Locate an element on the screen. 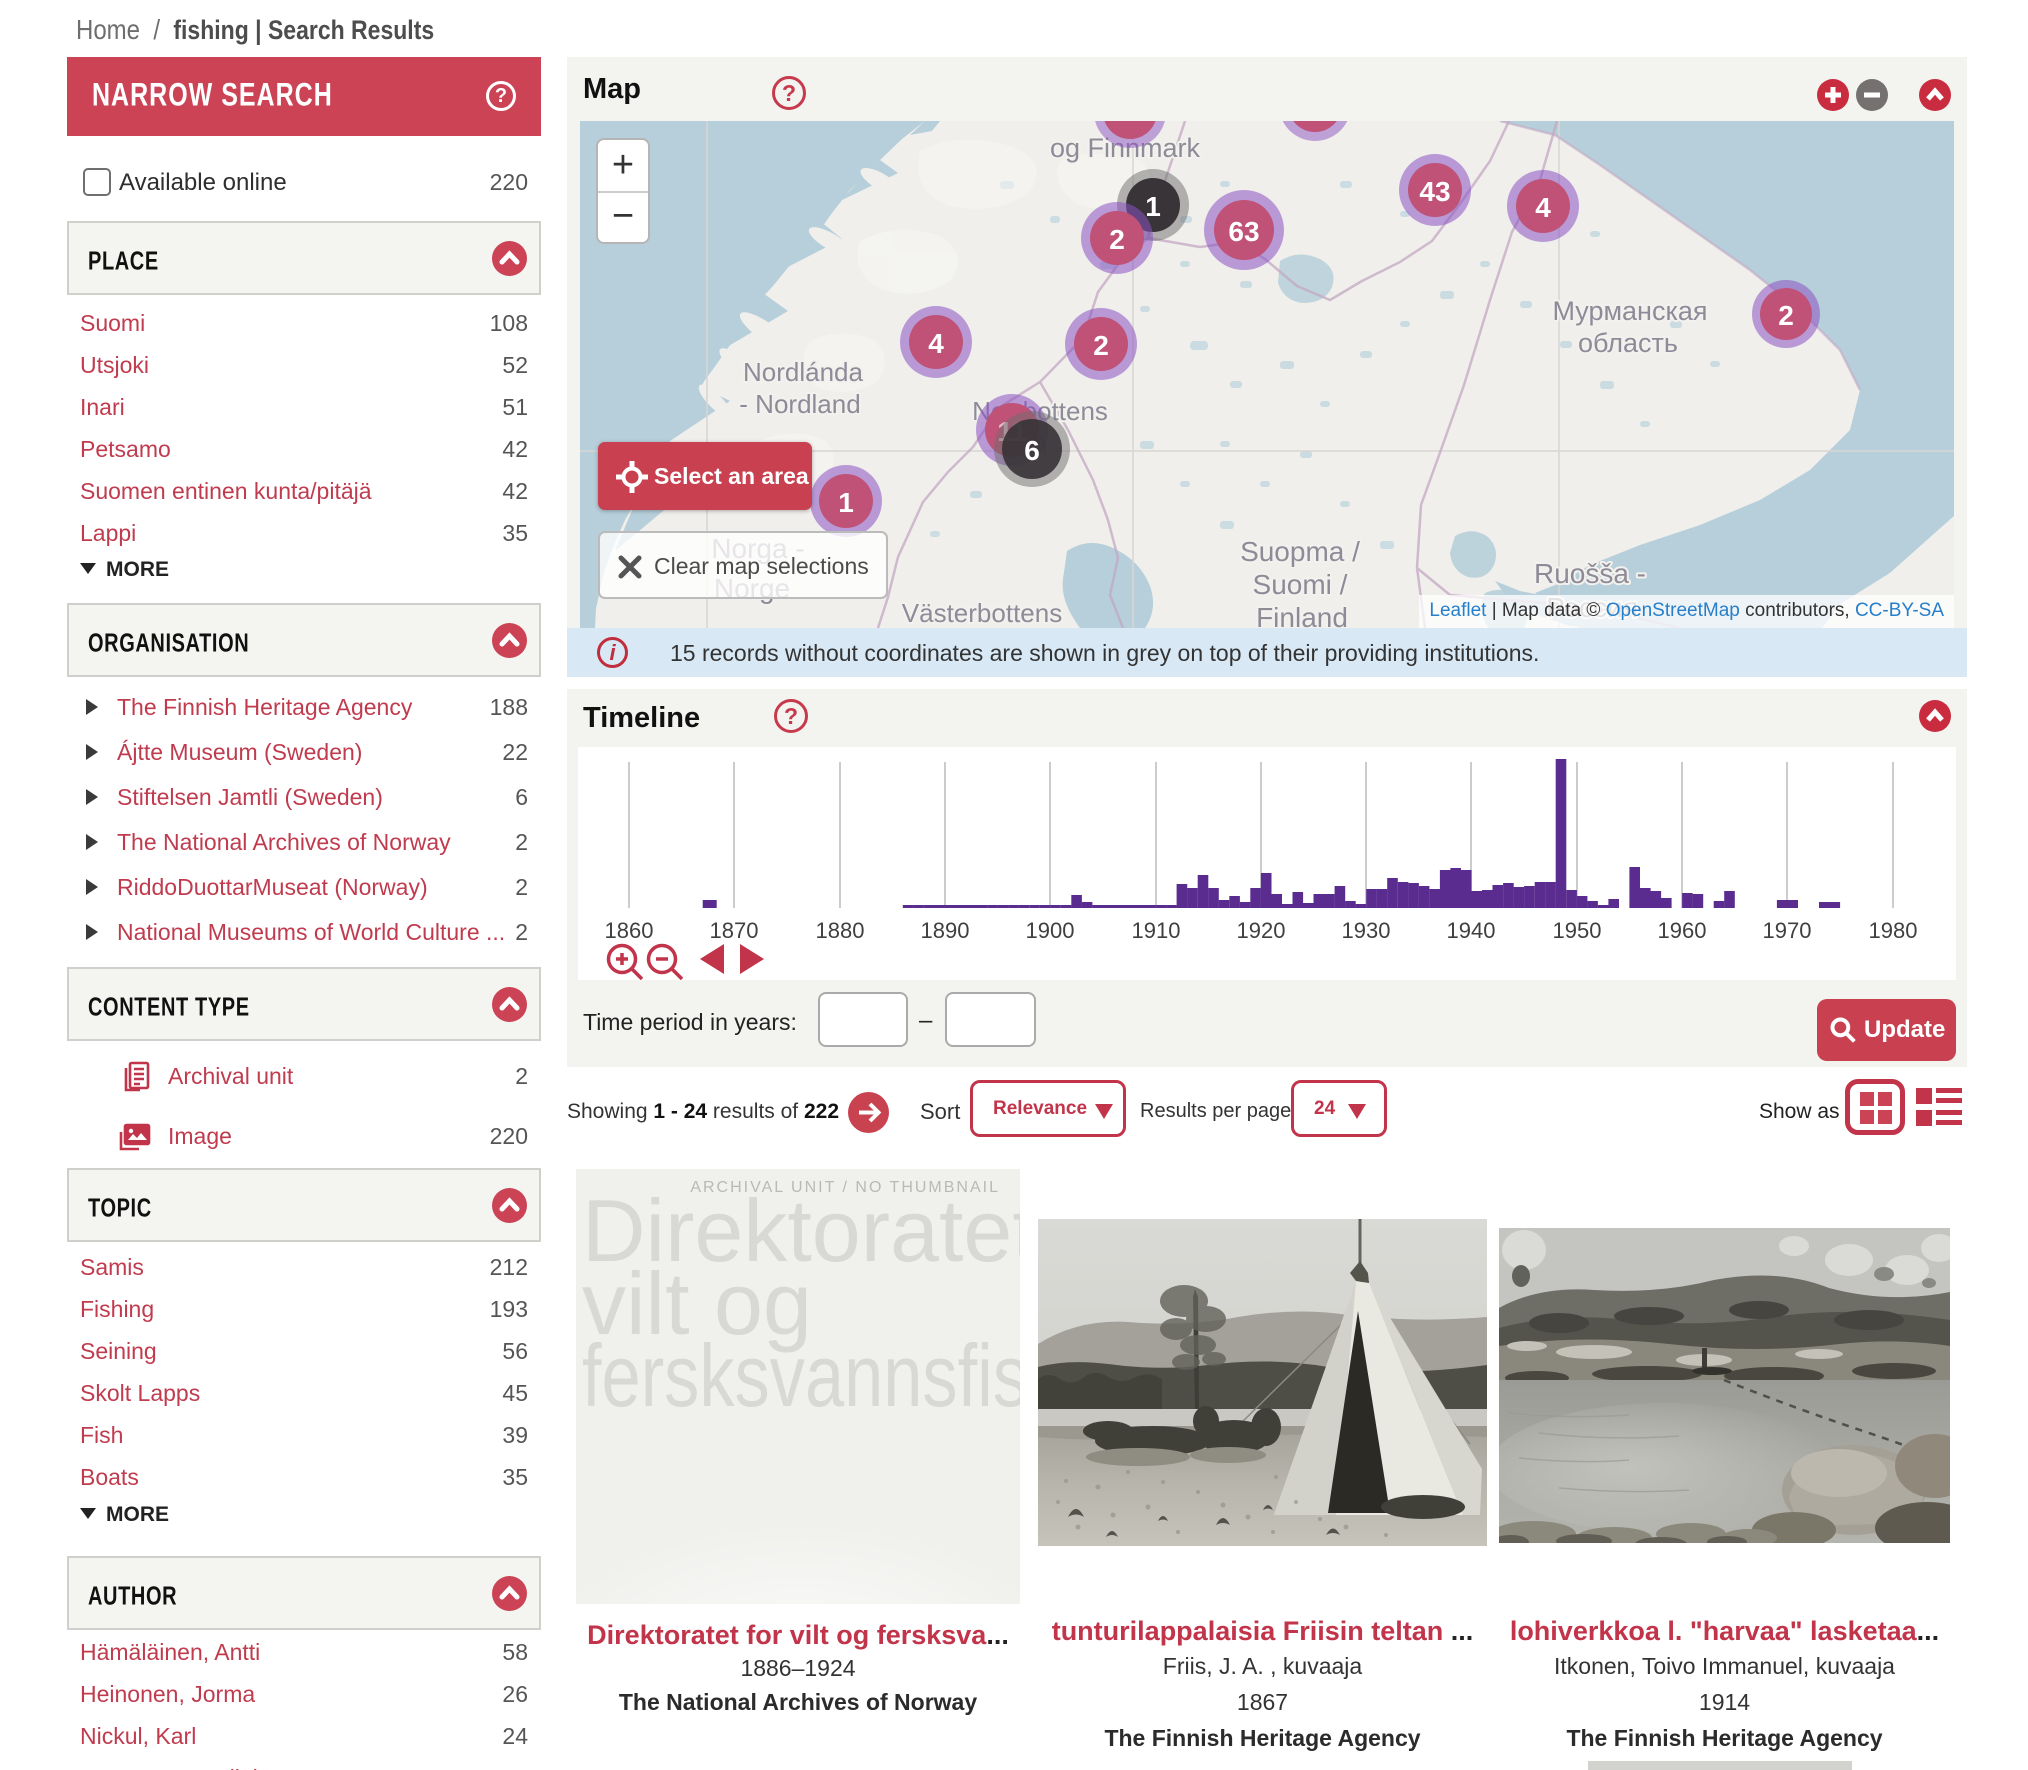 The width and height of the screenshot is (2028, 1770). svg-text: 1960 is located at coordinates (1682, 930).